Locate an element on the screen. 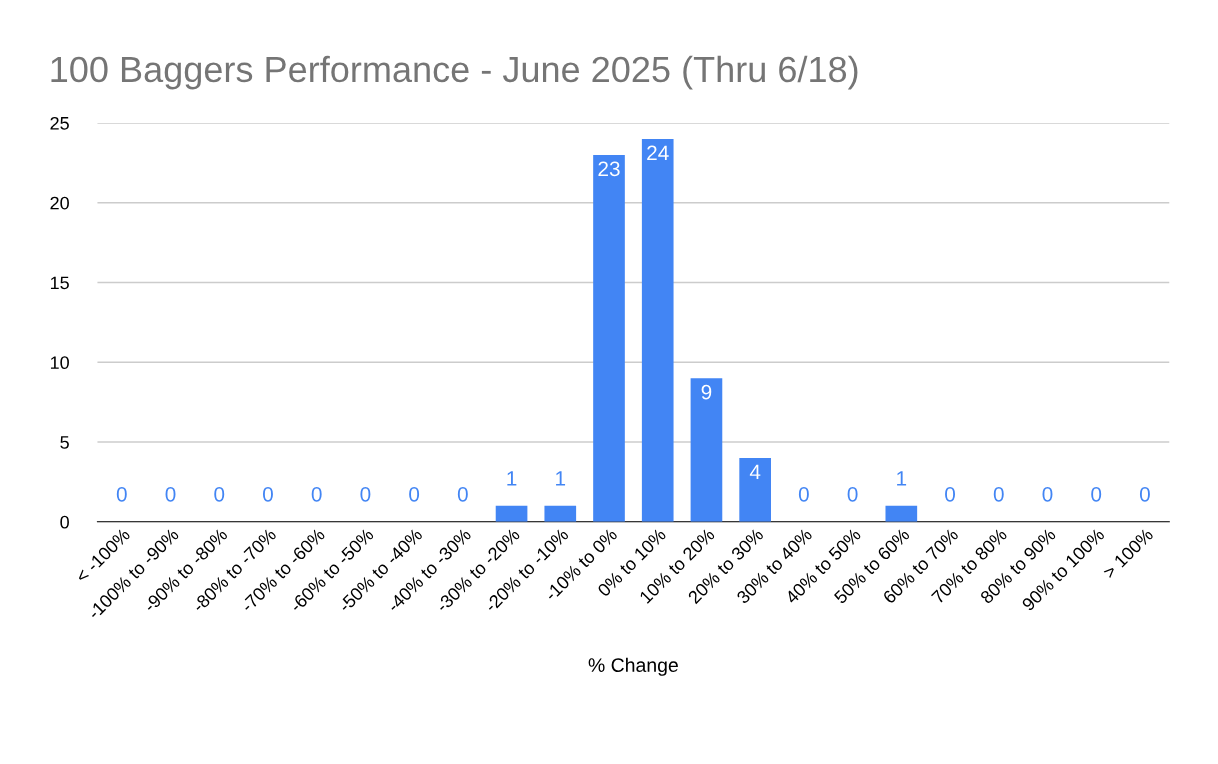  y-tick-label: 5 is located at coordinates (64, 442).